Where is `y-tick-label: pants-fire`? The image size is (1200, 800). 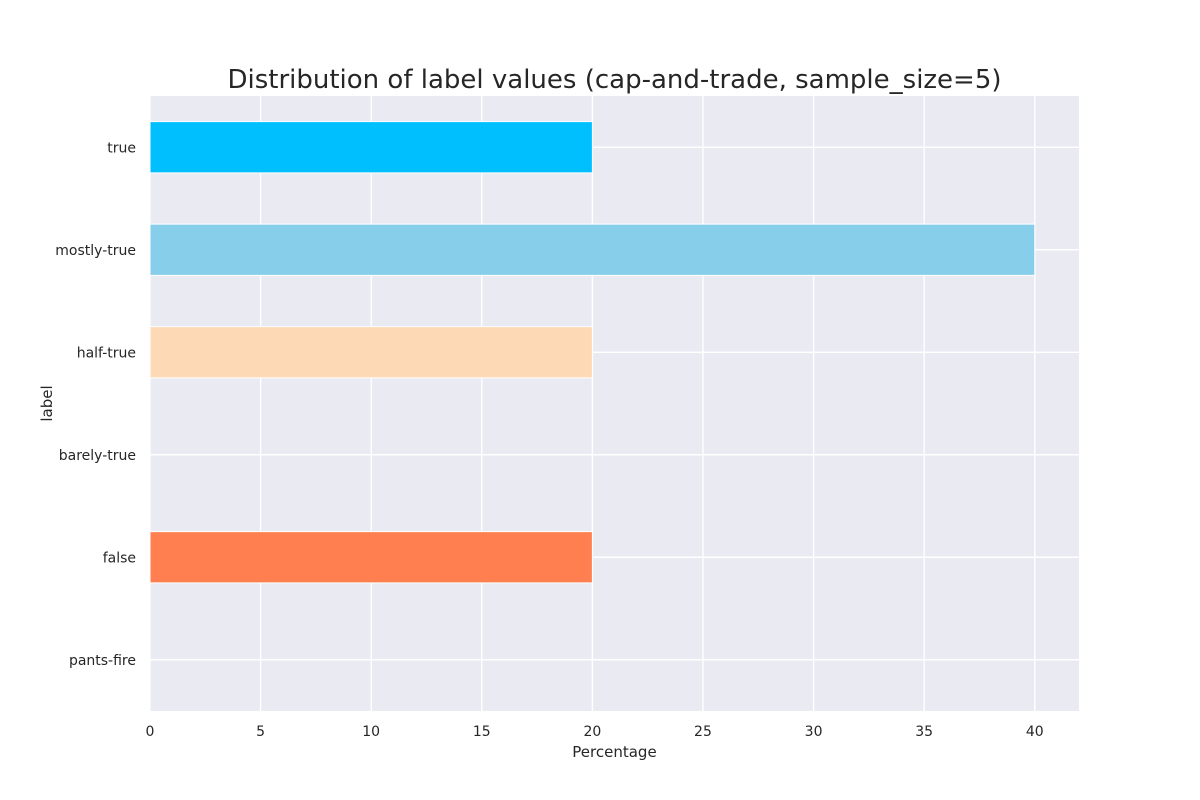
y-tick-label: pants-fire is located at coordinates (102, 661).